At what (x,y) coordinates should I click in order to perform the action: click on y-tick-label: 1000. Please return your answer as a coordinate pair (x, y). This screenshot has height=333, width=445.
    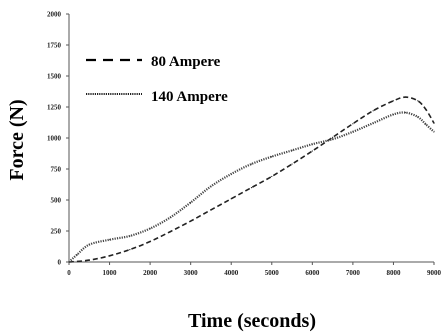
    Looking at the image, I should click on (54, 139).